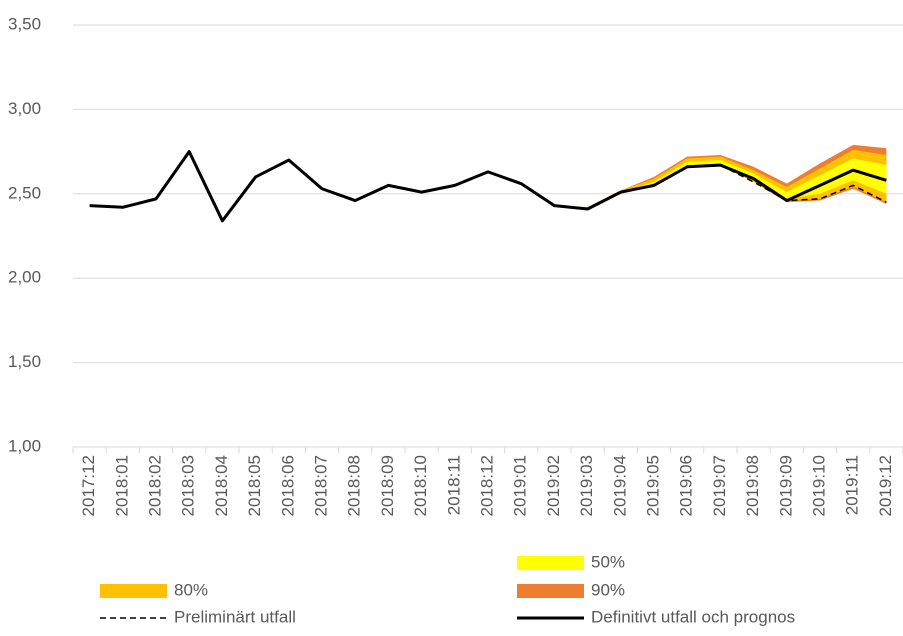  Describe the element at coordinates (693, 616) in the screenshot. I see `legend-label: Definitivt utfall och prognos` at that location.